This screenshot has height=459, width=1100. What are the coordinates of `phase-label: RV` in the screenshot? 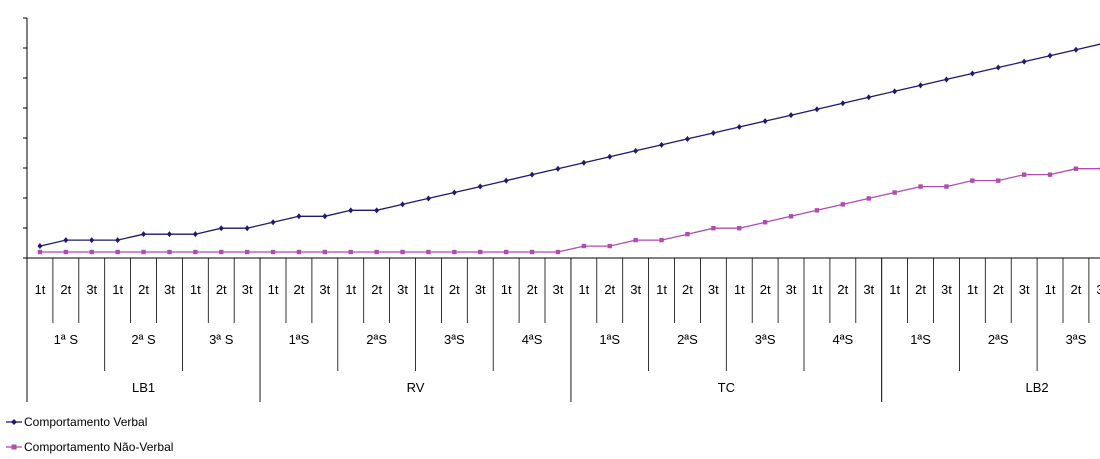 It's located at (416, 387).